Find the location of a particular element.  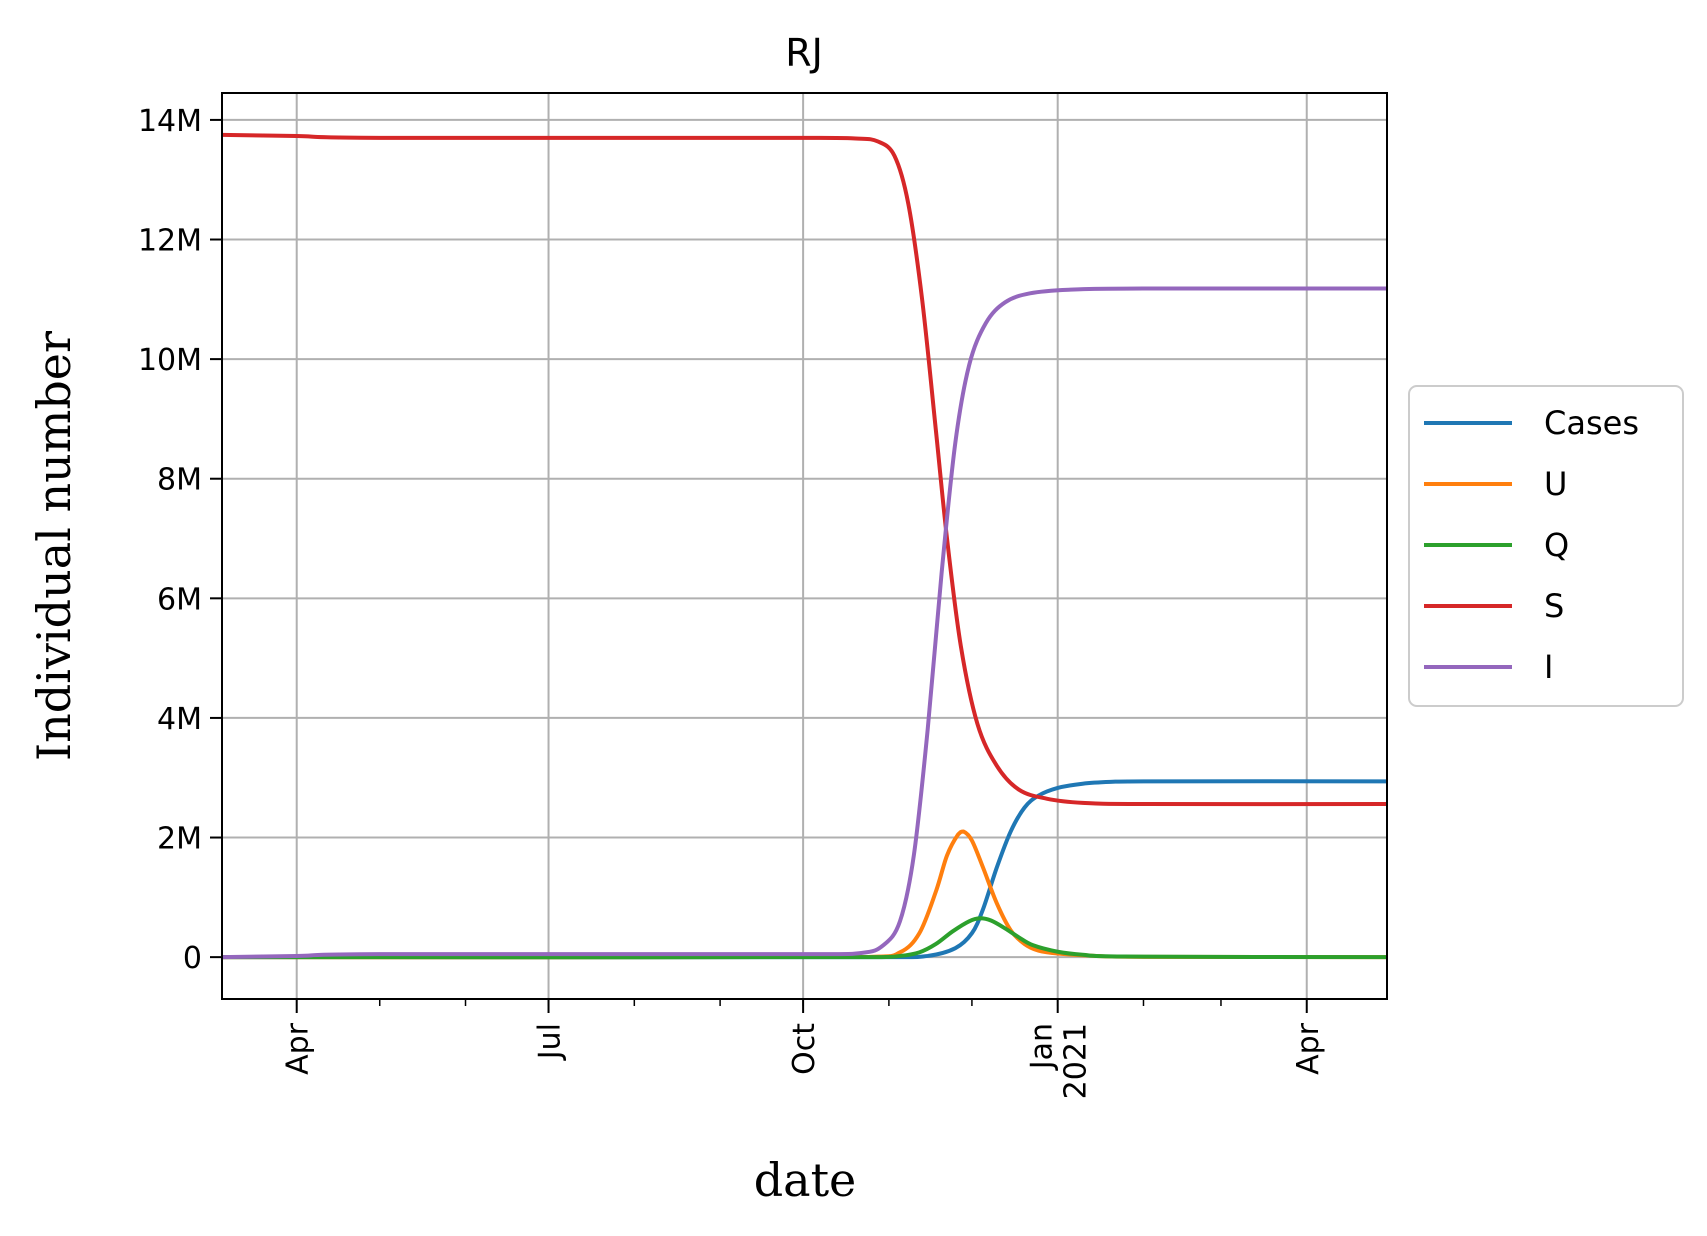

x-axis-ticks: Apr Jul Oct Jan2021 Apr is located at coordinates (803, 1049).